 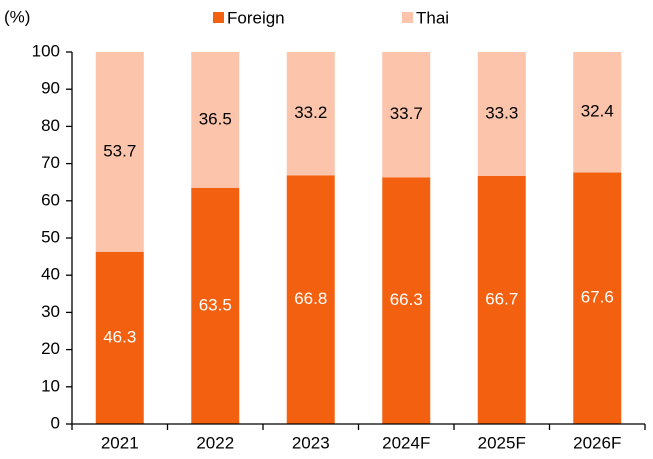 I want to click on y-tick-label: 70, so click(x=50, y=162).